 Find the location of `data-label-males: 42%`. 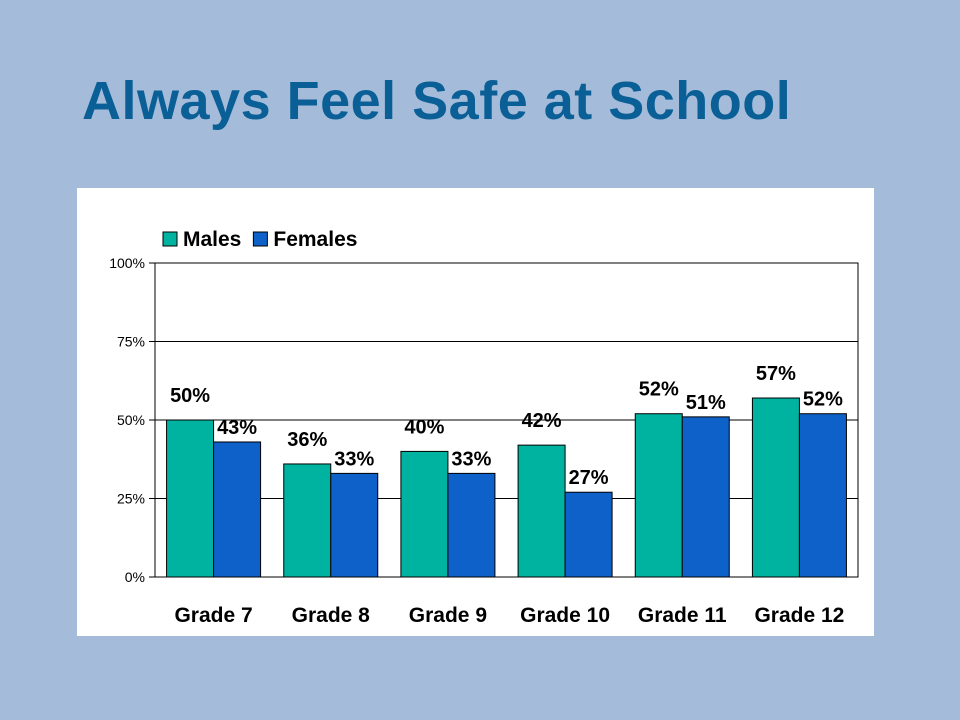

data-label-males: 42% is located at coordinates (542, 421).